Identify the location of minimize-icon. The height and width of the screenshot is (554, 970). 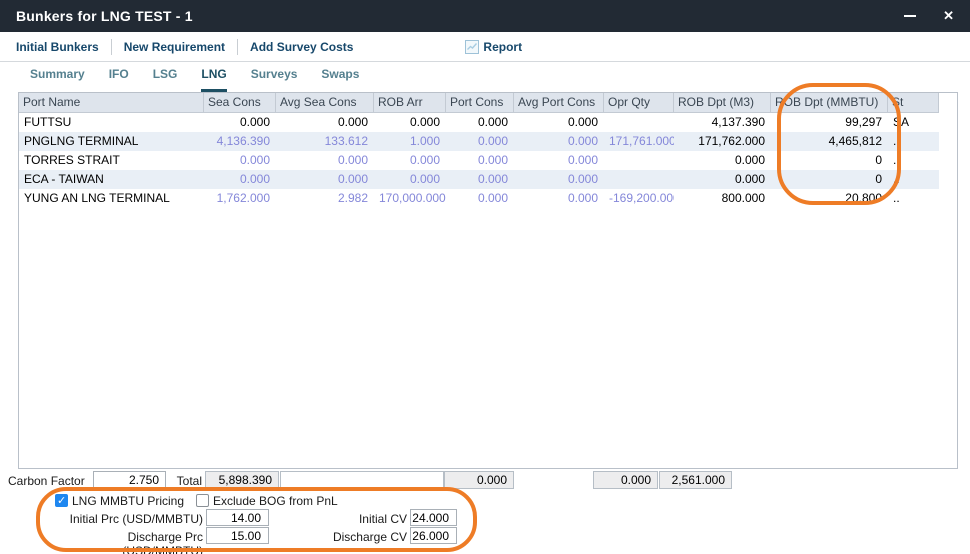
(910, 16).